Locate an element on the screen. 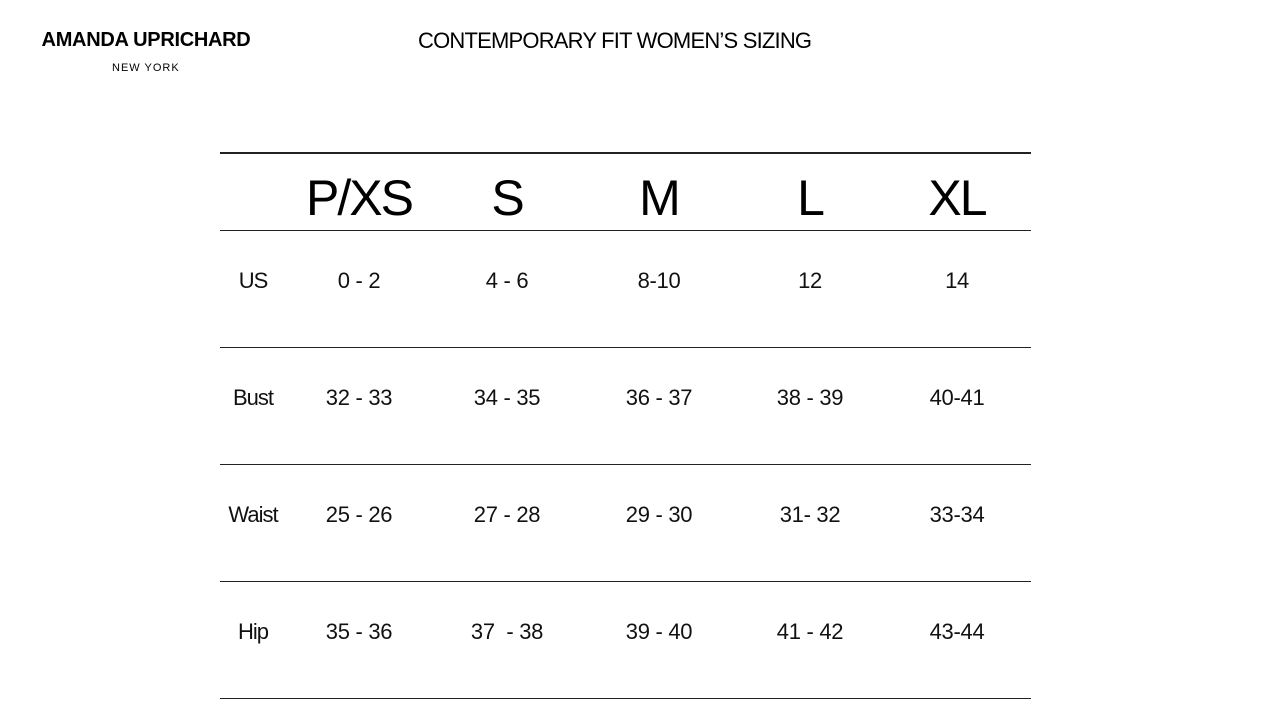  table-cell: 32 - 33 is located at coordinates (359, 397).